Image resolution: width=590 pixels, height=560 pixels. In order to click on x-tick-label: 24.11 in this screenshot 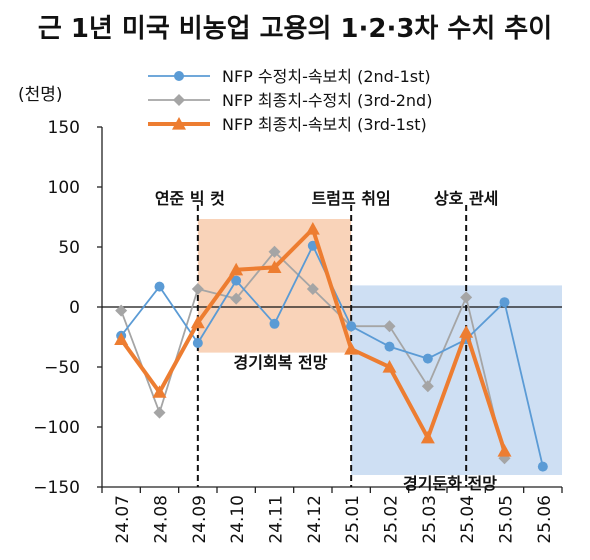, I will do `click(277, 519)`.